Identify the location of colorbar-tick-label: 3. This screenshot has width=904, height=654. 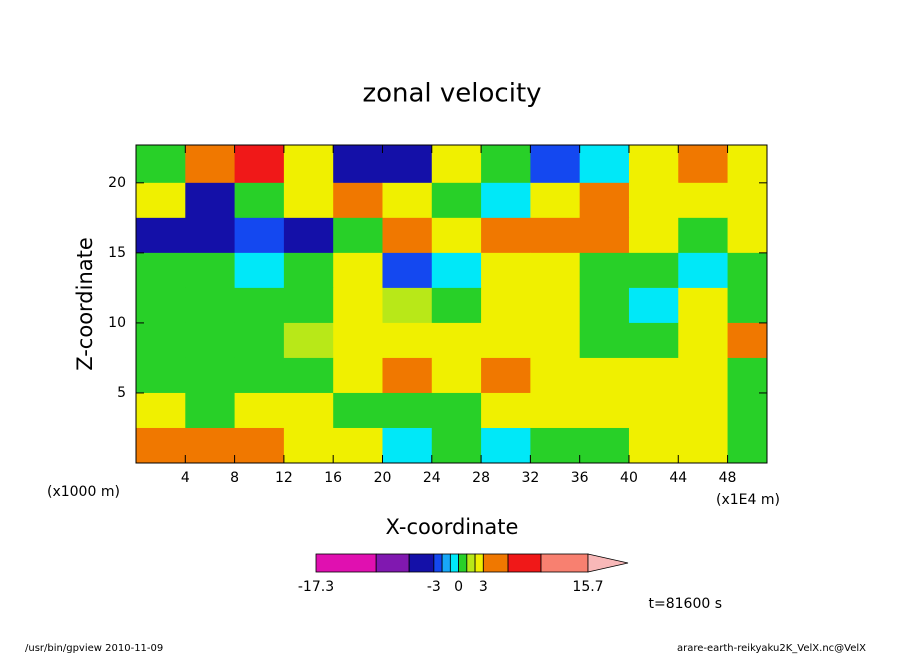
(483, 587).